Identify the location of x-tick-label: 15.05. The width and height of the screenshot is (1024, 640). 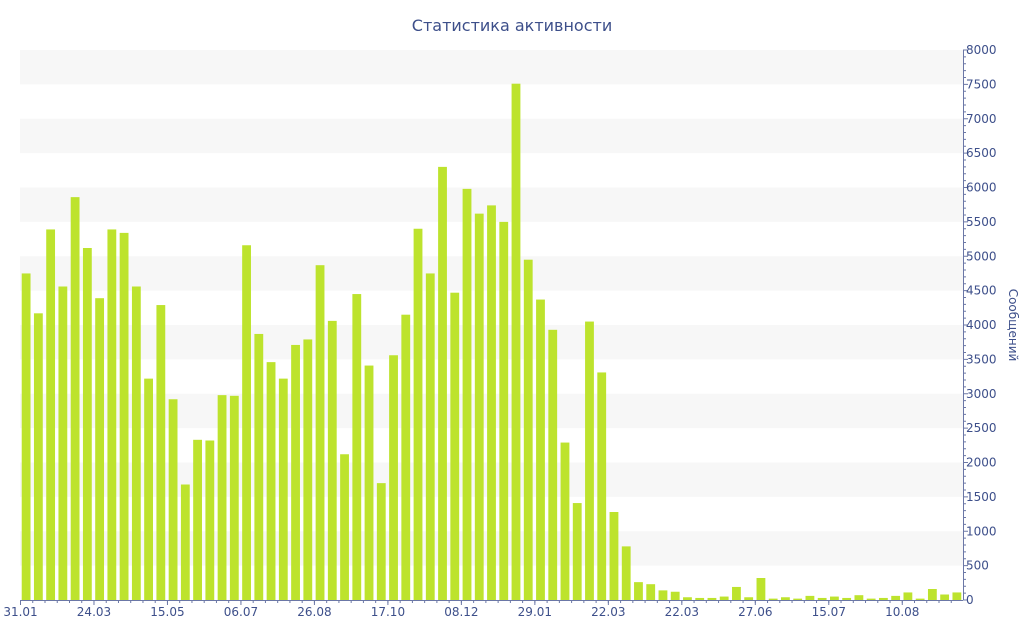
(167, 612).